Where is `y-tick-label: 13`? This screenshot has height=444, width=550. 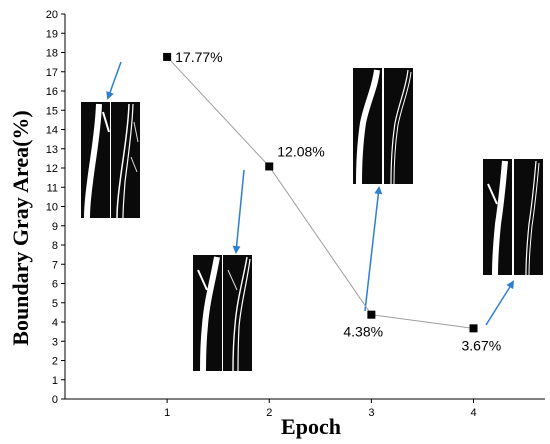 y-tick-label: 13 is located at coordinates (52, 150).